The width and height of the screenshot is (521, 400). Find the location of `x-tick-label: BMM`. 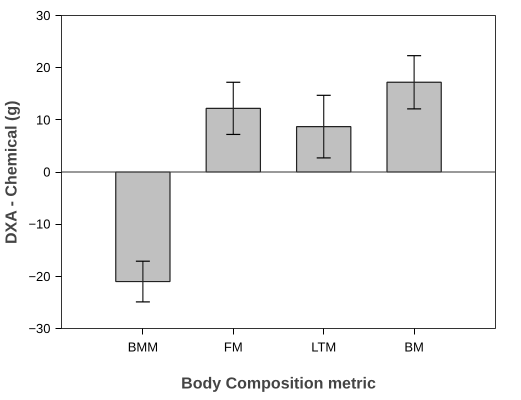

x-tick-label: BMM is located at coordinates (143, 347).